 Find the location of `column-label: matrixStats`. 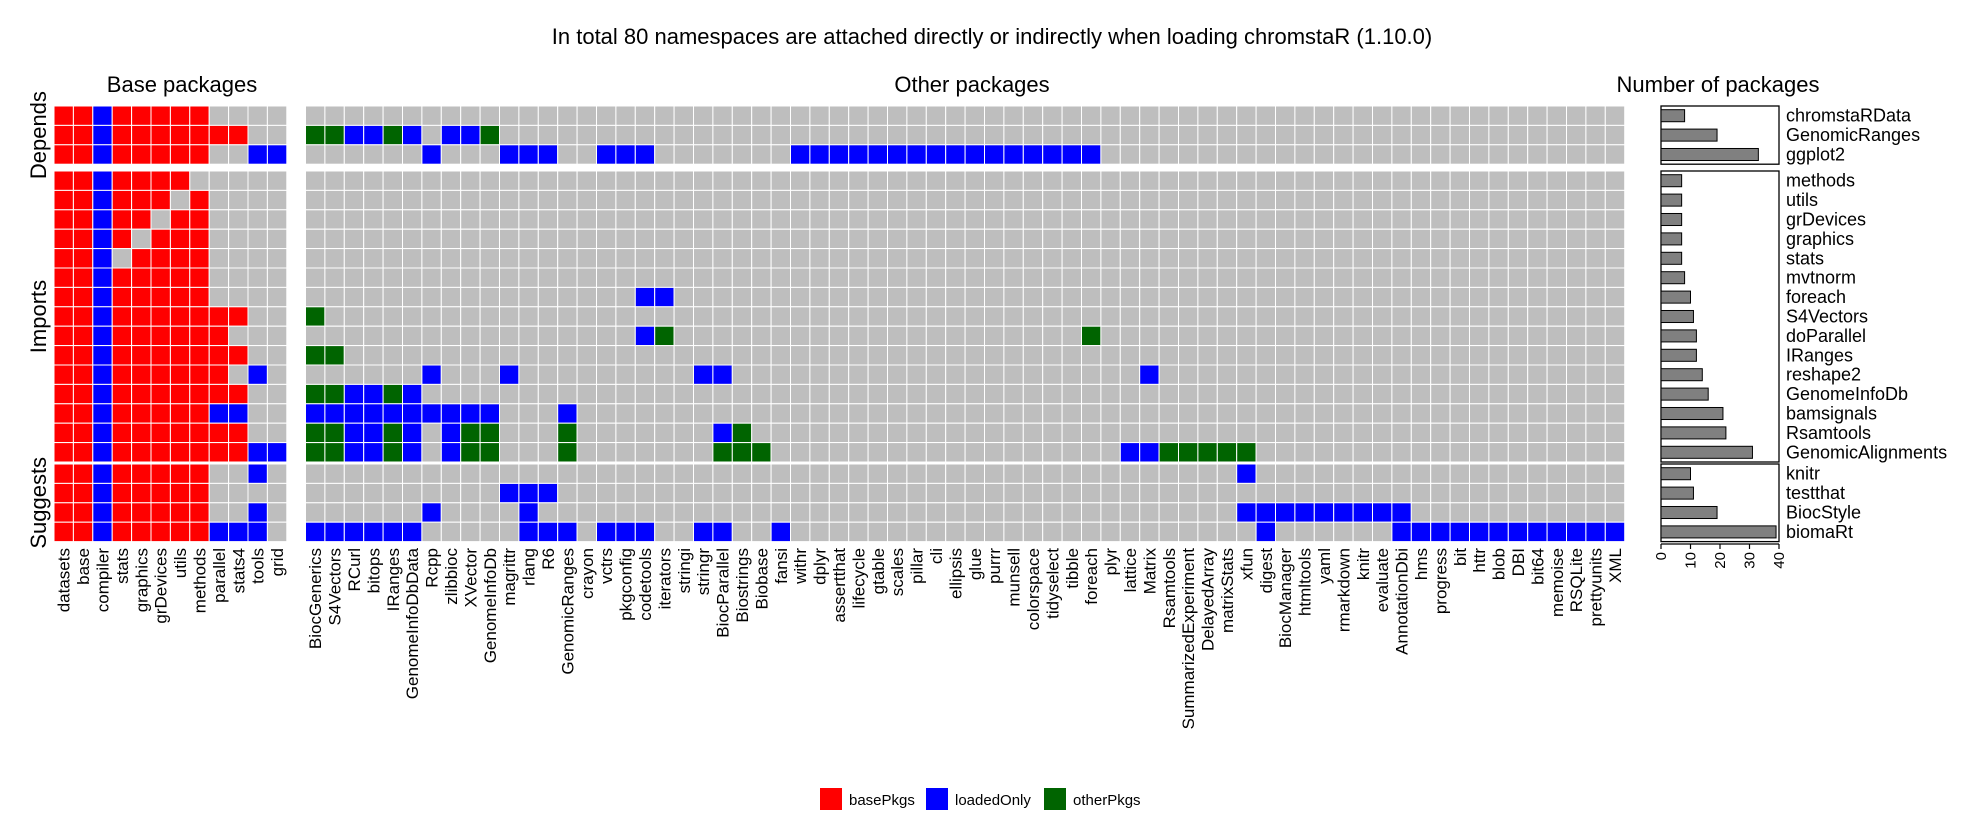

column-label: matrixStats is located at coordinates (1227, 590).